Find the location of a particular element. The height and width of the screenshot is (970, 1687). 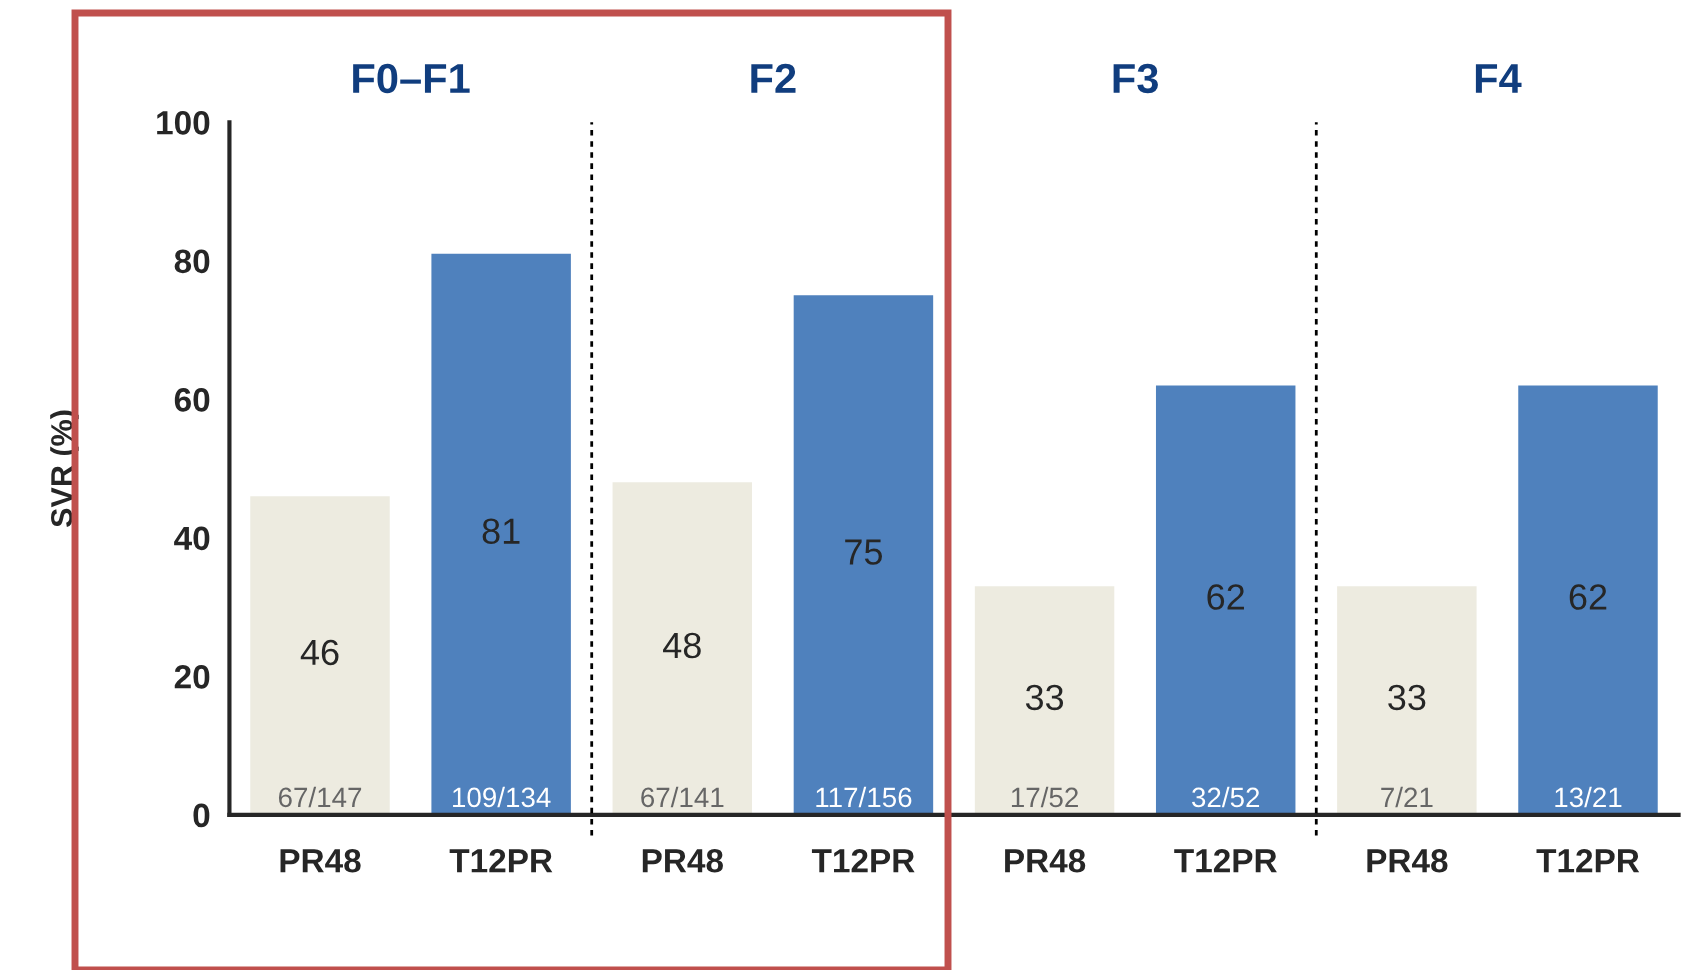

y-tick-label: 60 is located at coordinates (192, 400).